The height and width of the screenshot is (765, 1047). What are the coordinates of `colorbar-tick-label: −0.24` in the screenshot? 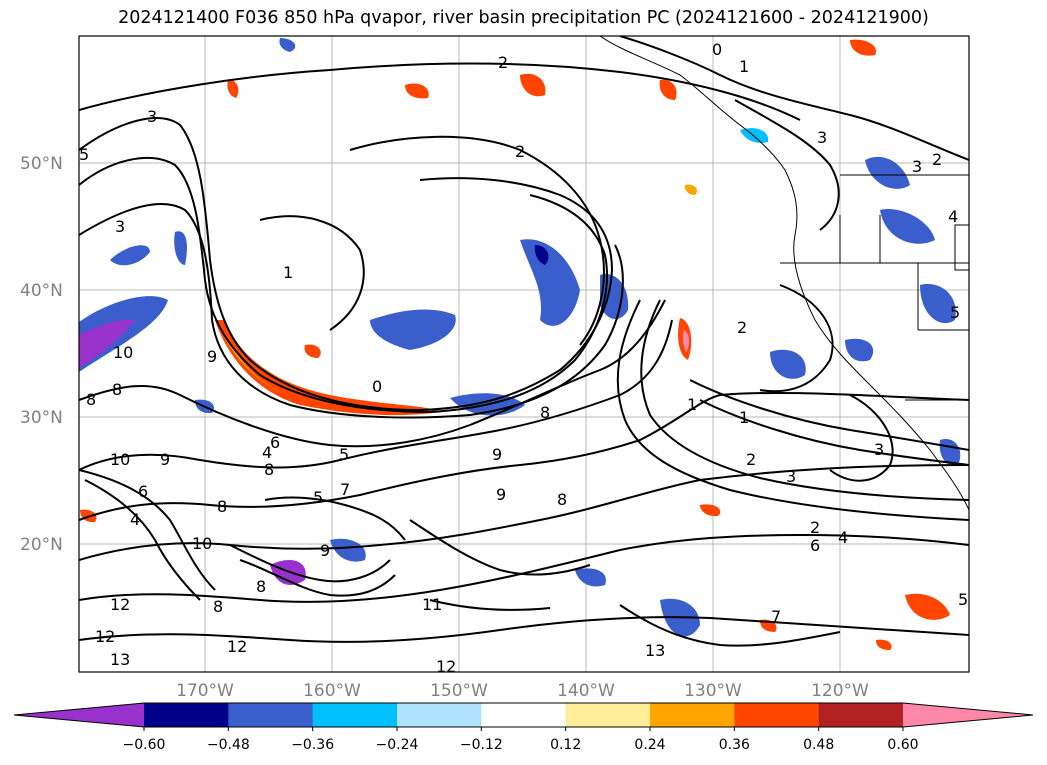 It's located at (397, 745).